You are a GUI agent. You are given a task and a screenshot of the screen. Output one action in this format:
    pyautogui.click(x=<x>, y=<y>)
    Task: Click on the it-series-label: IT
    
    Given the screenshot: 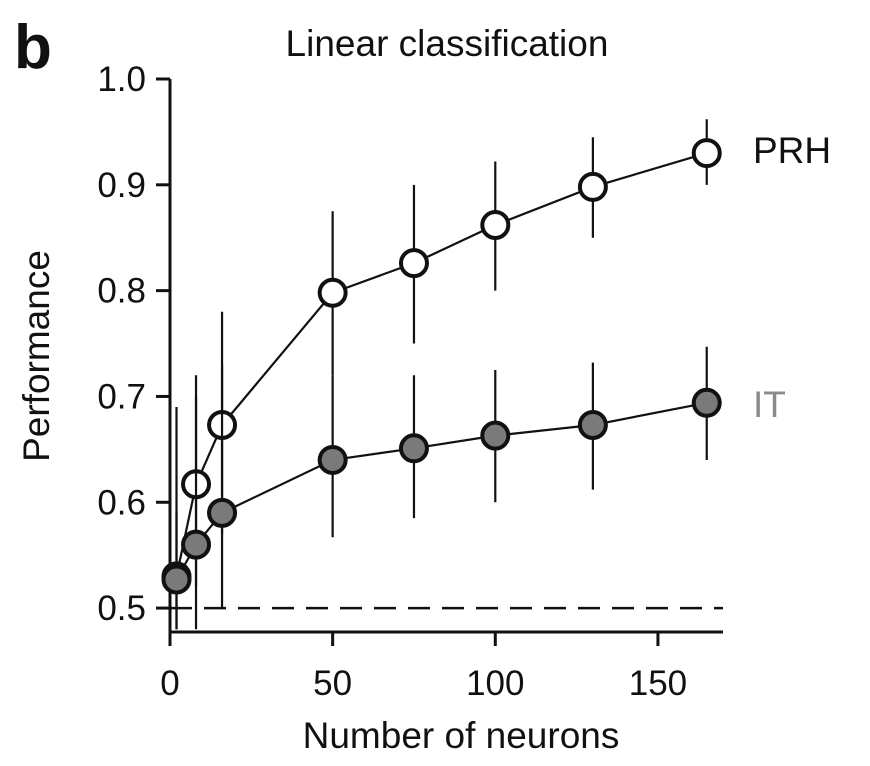 What is the action you would take?
    pyautogui.click(x=769, y=404)
    